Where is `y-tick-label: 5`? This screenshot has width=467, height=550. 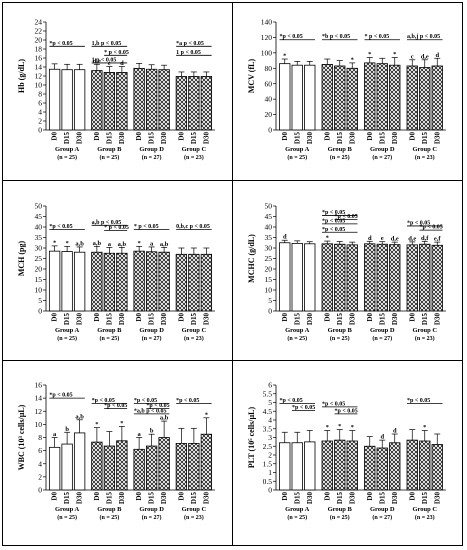
y-tick-label: 5 is located at coordinates (270, 402).